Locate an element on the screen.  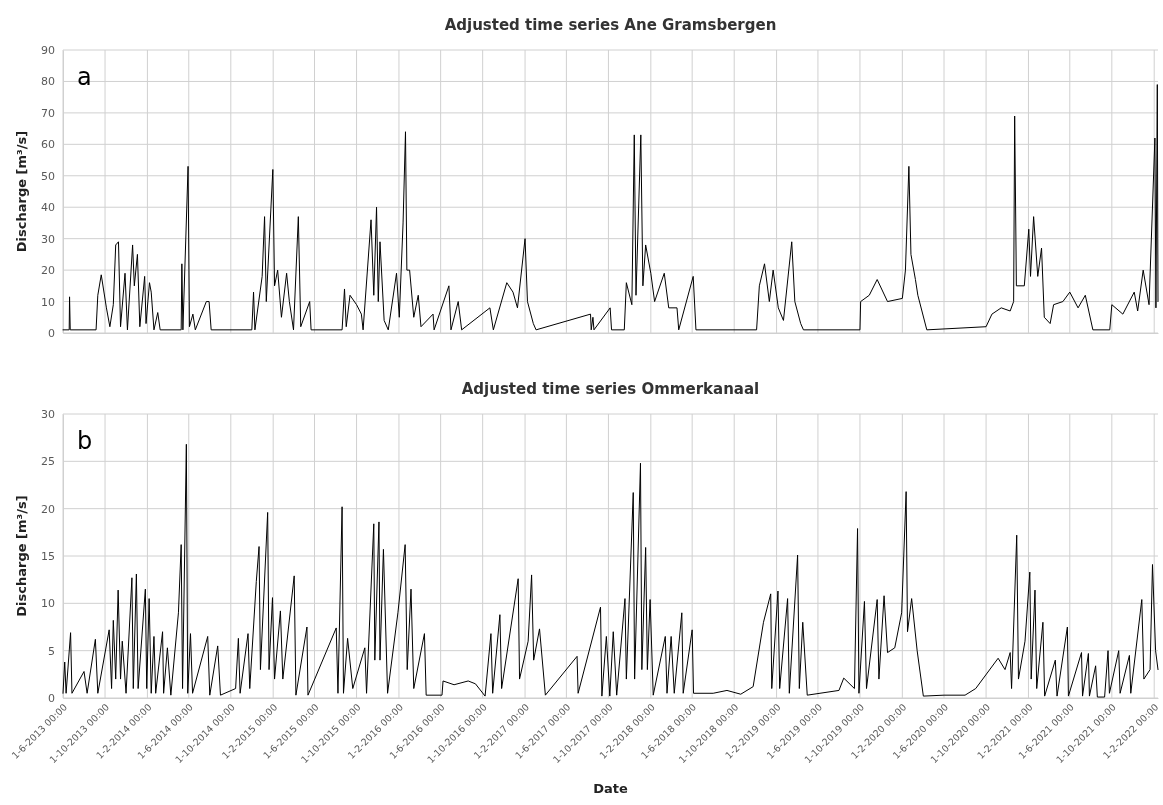
x-axis-title: Date is located at coordinates (610, 788).